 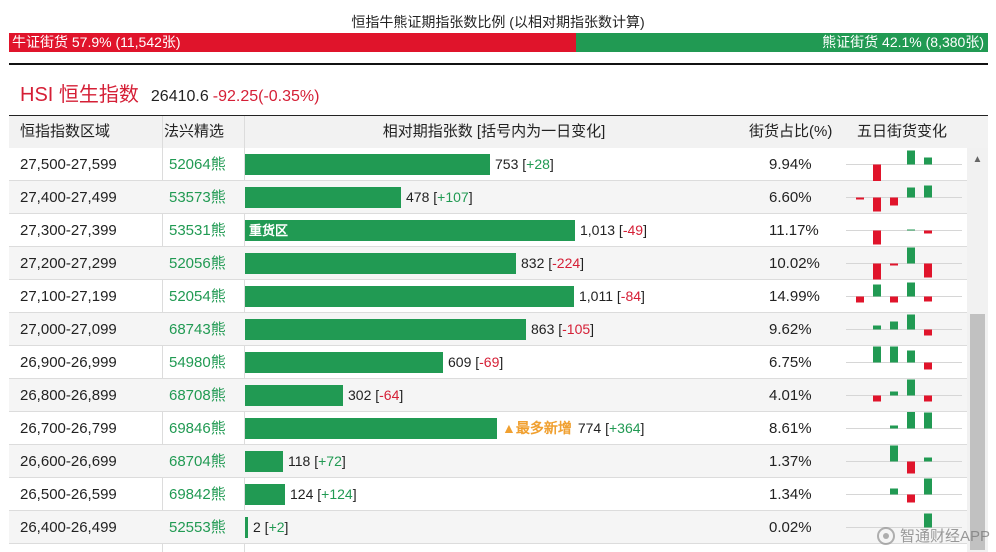 I want to click on warrant-code-link: 52054熊, so click(x=197, y=296).